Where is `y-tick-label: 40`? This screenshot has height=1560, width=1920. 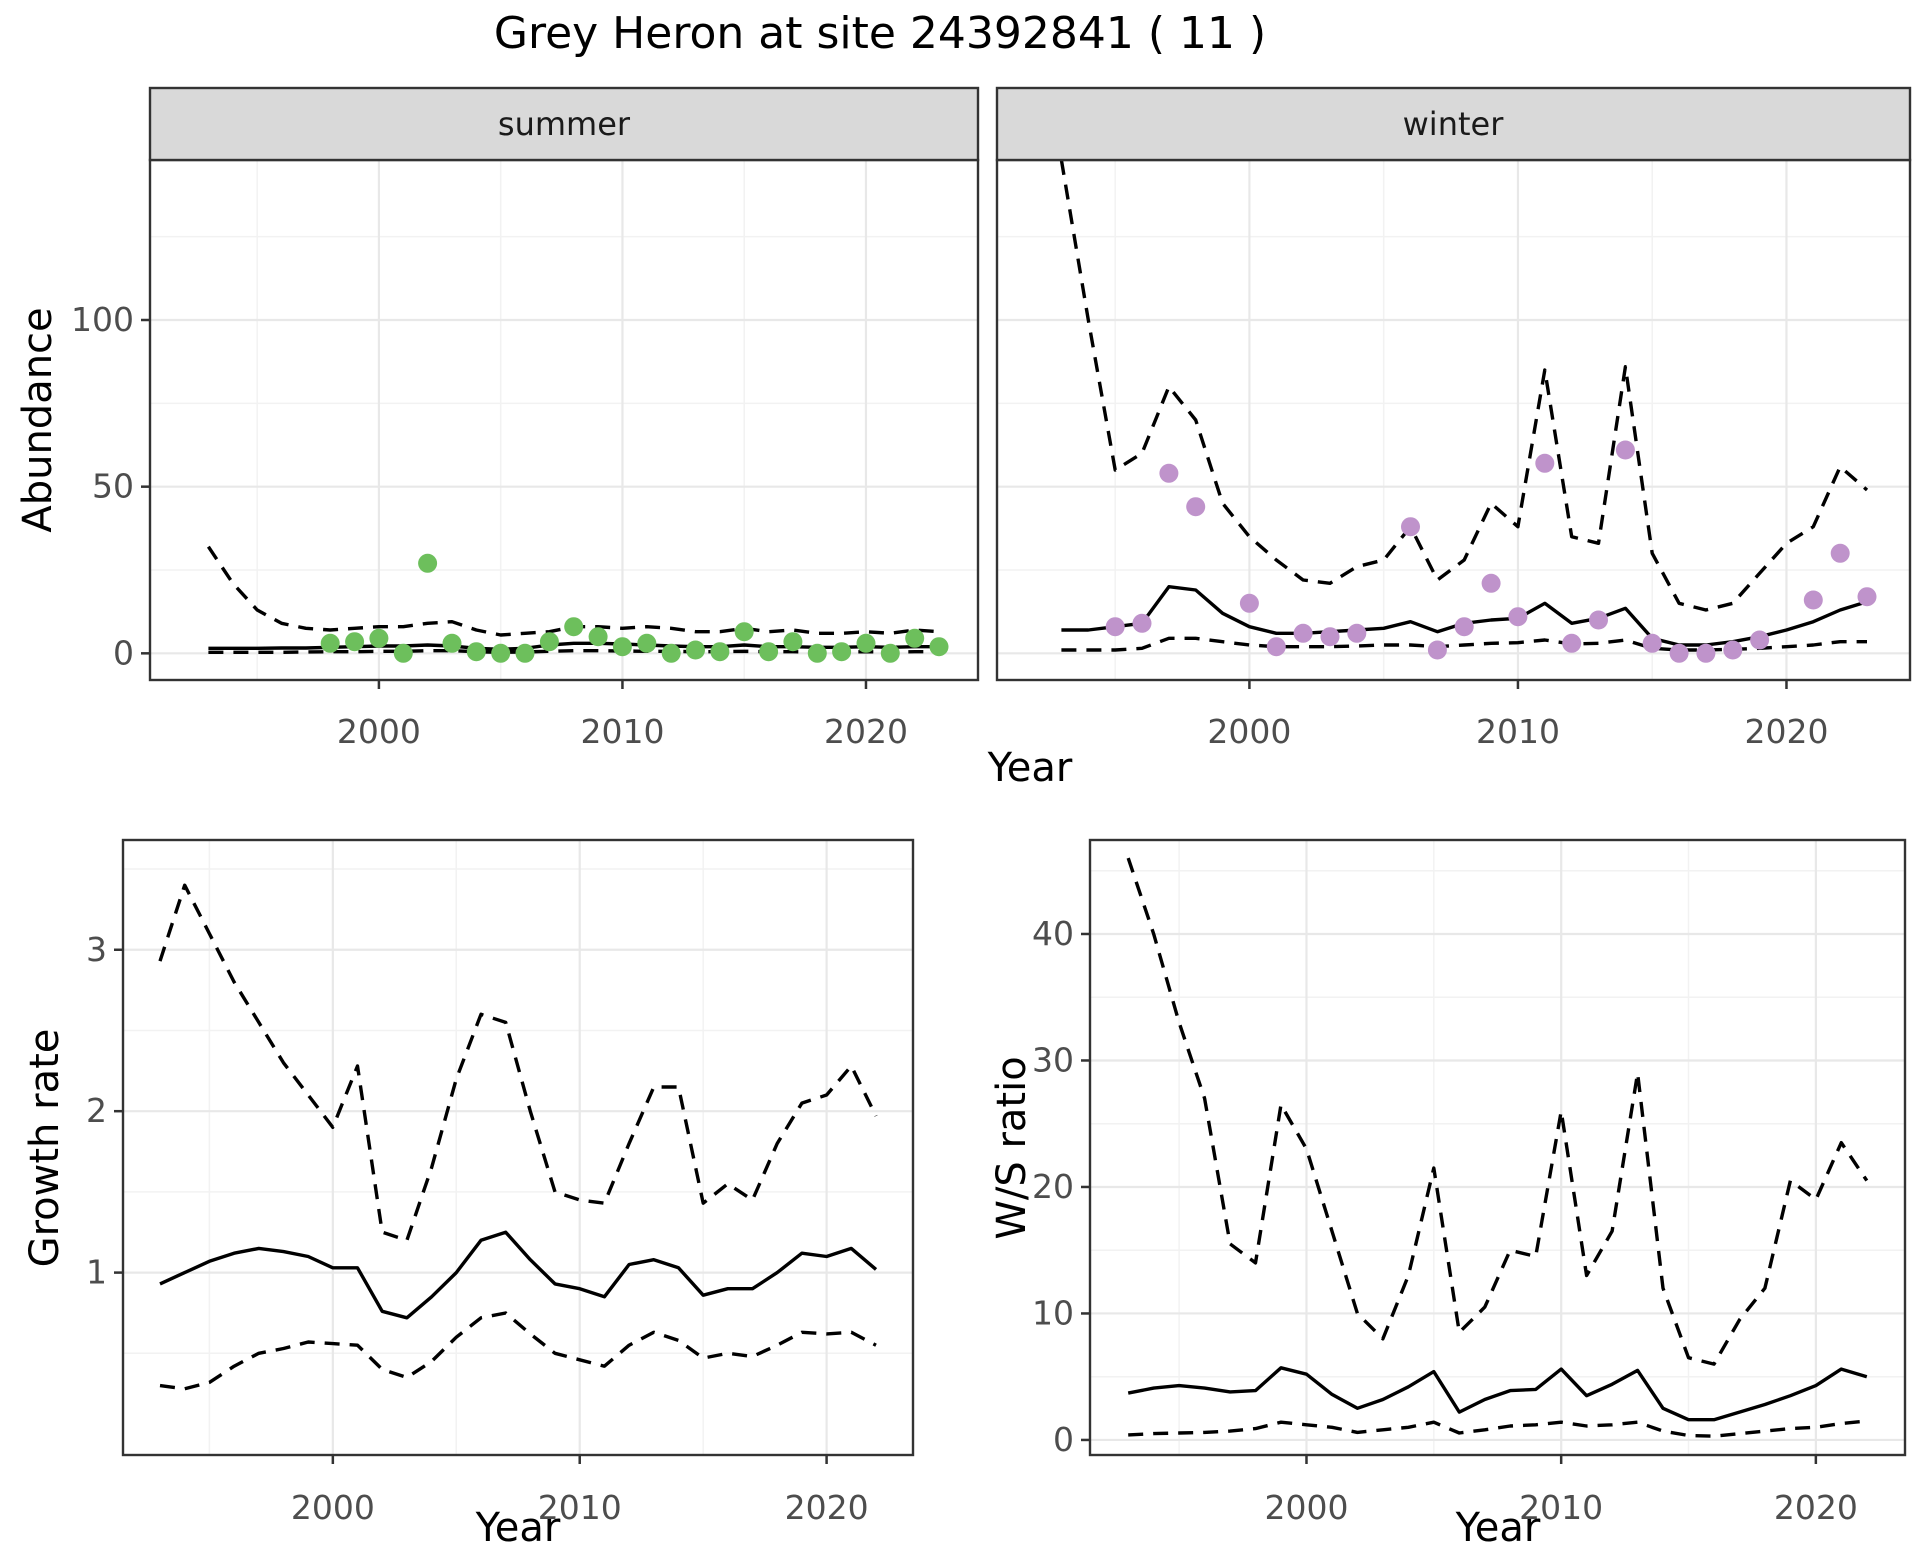 y-tick-label: 40 is located at coordinates (1053, 933).